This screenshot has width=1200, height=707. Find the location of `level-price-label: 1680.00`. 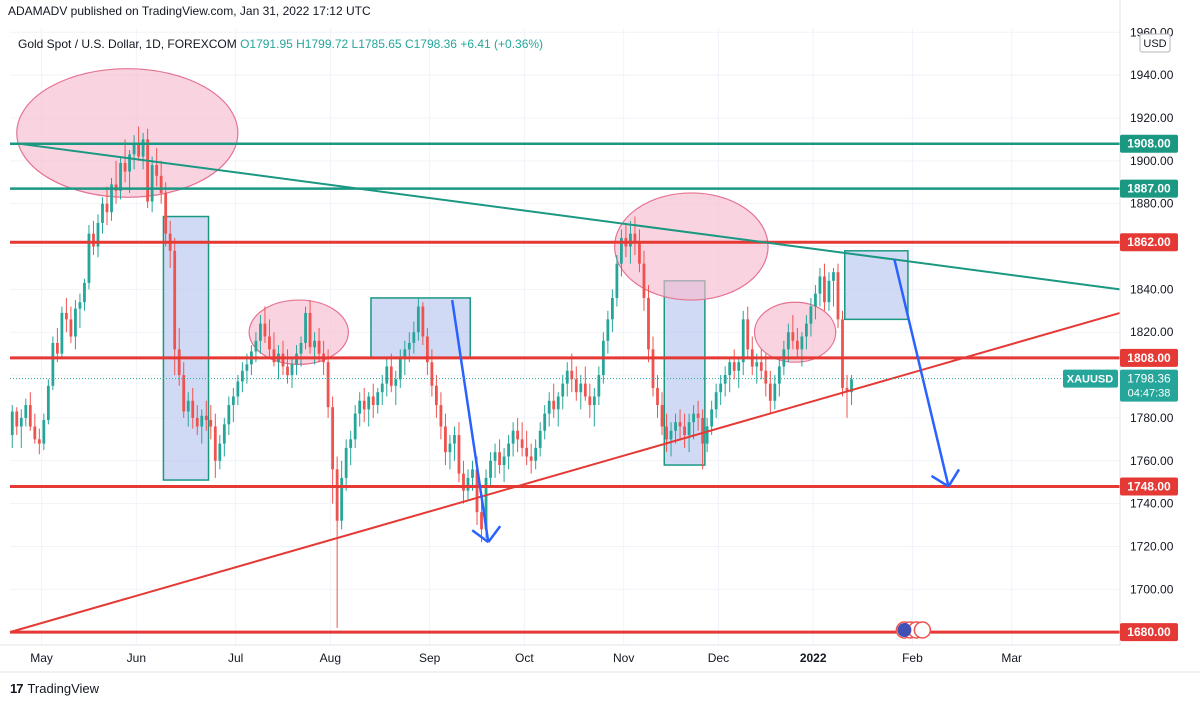

level-price-label: 1680.00 is located at coordinates (1149, 632).